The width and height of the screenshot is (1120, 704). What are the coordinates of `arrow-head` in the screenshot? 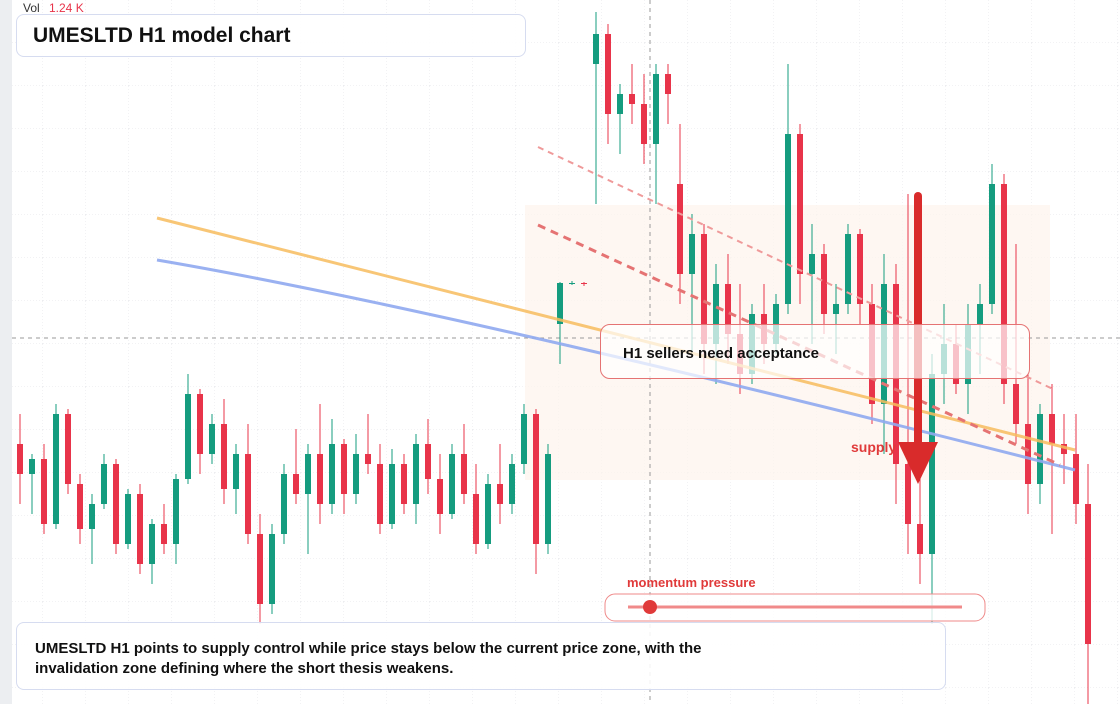 It's located at (918, 463).